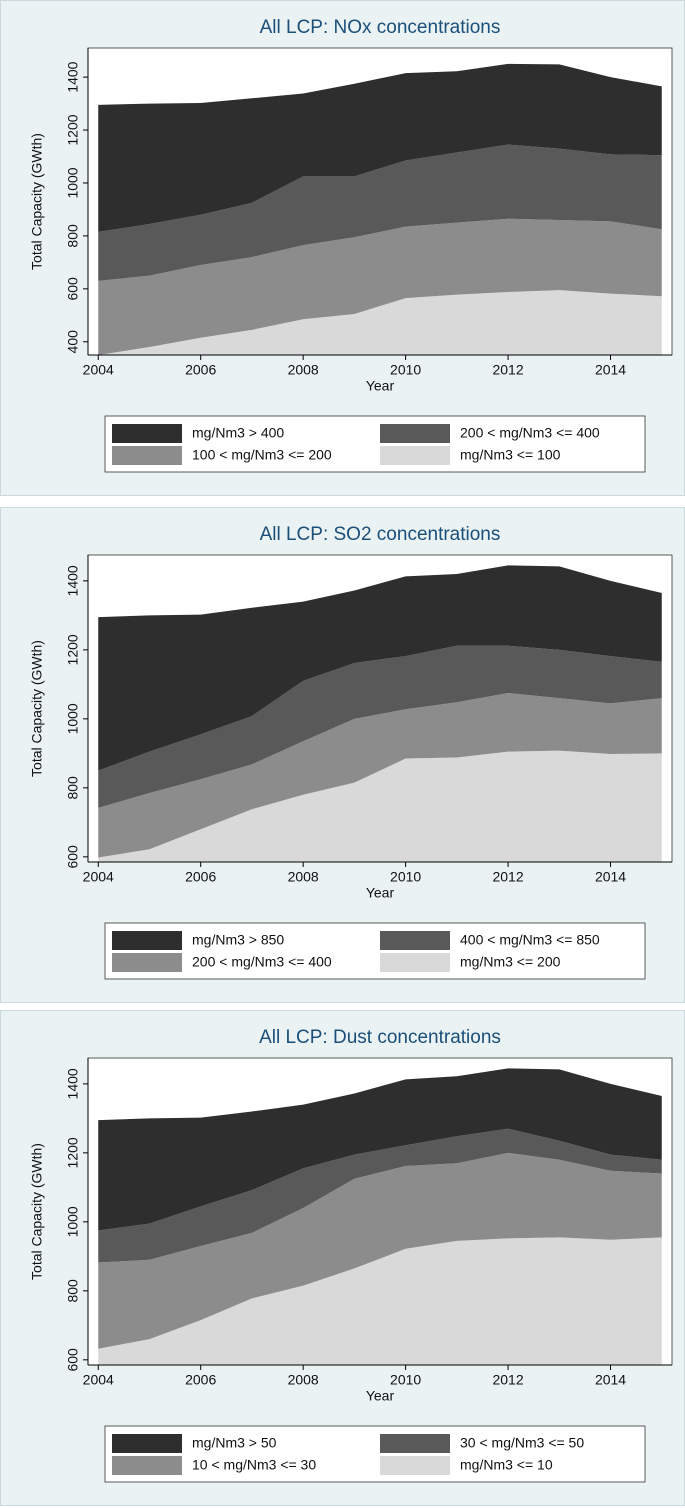 This screenshot has height=1508, width=685. Describe the element at coordinates (530, 940) in the screenshot. I see `legend-label: 400 < mg/Nm3 <= 850` at that location.